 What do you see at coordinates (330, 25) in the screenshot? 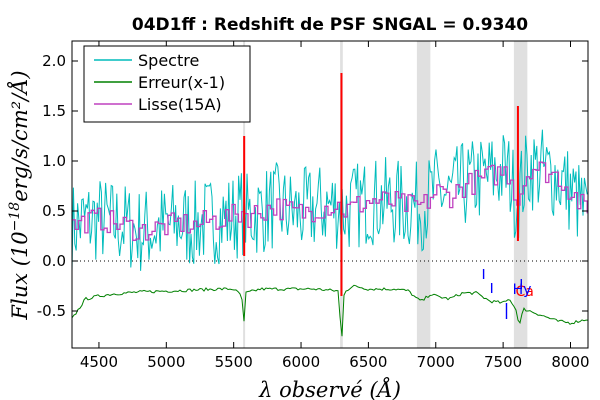
I see `chart-title: 04D1ff : Redshift de PSF SNGAL = 0.9340` at bounding box center [330, 25].